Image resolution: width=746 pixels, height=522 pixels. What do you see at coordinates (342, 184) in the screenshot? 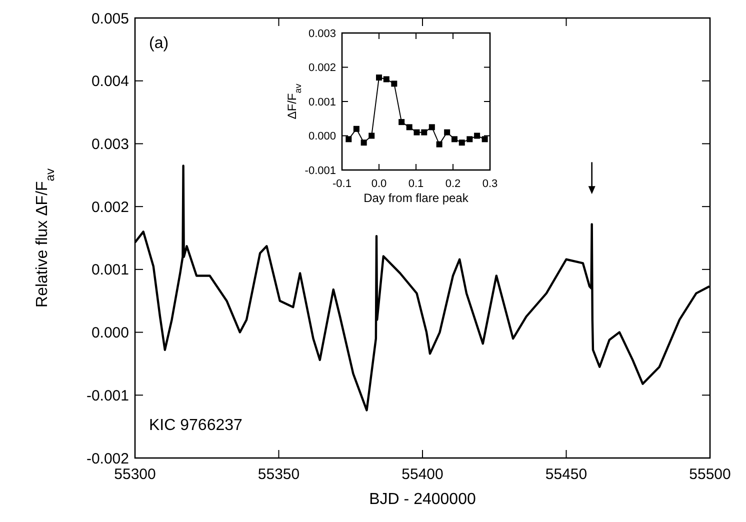
I see `x-tick-label: -0.1` at bounding box center [342, 184].